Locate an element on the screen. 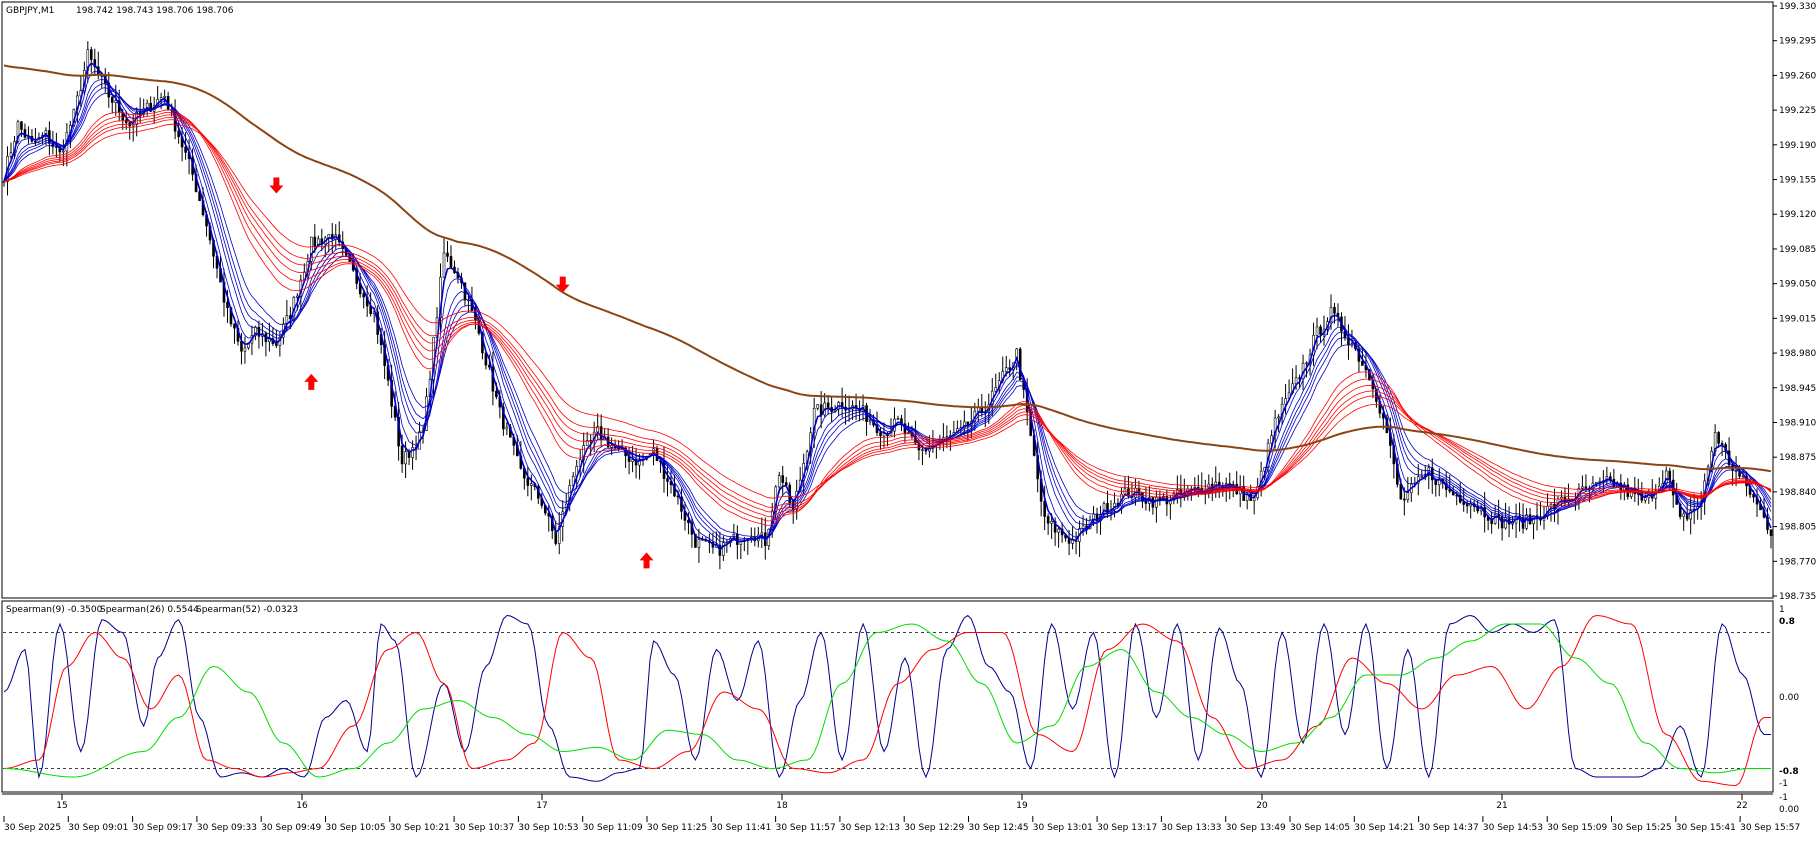 The width and height of the screenshot is (1816, 847). price-tick-label: 199.085 is located at coordinates (1797, 250).